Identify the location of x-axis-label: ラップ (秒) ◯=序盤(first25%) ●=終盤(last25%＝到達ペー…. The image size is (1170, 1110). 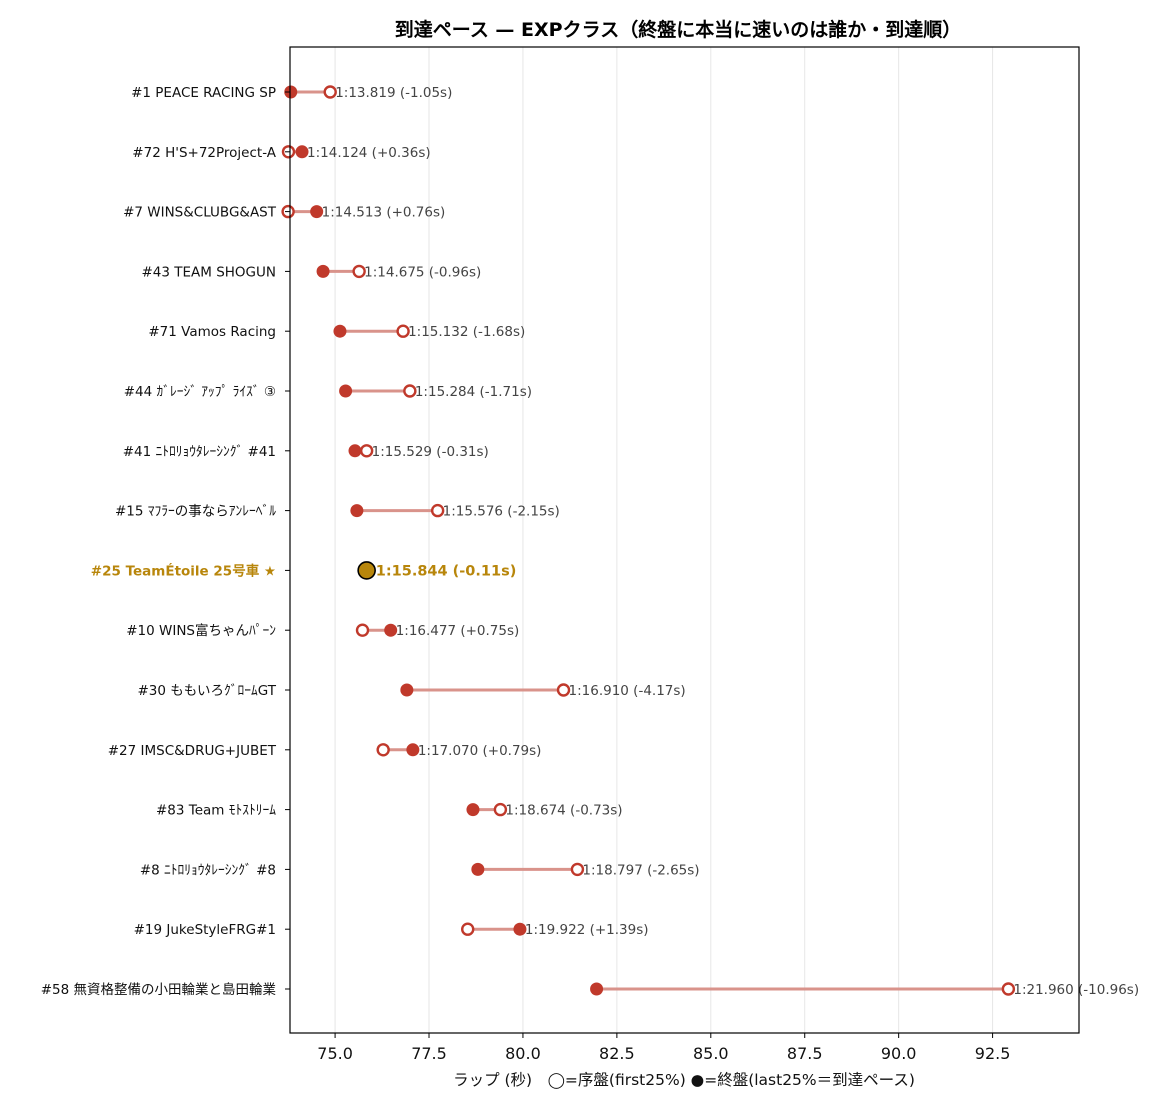
(684, 1080).